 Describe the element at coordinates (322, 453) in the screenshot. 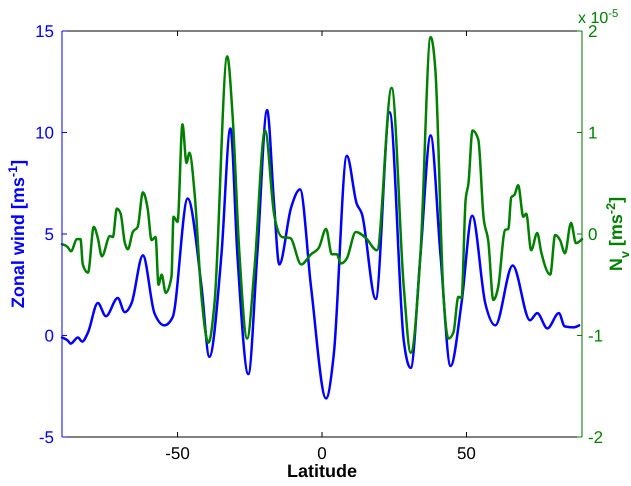

I see `x-tick-label: 0` at that location.